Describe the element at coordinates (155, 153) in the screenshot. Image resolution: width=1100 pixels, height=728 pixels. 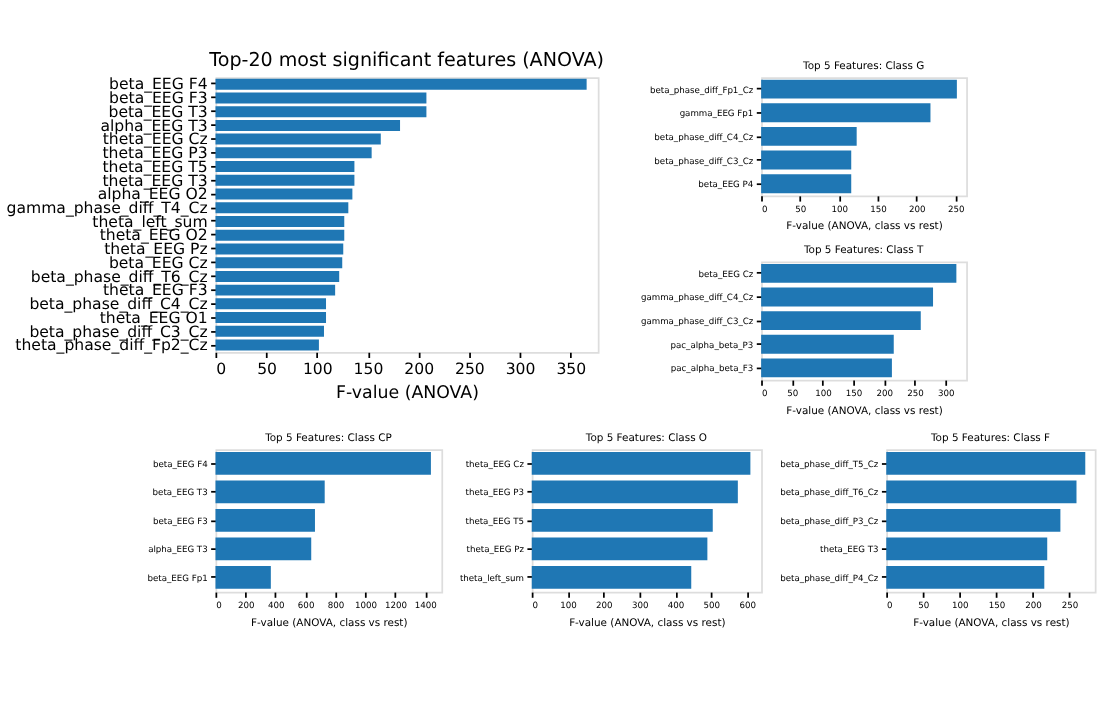
I see `y-tick-label: theta_EEG P3` at that location.